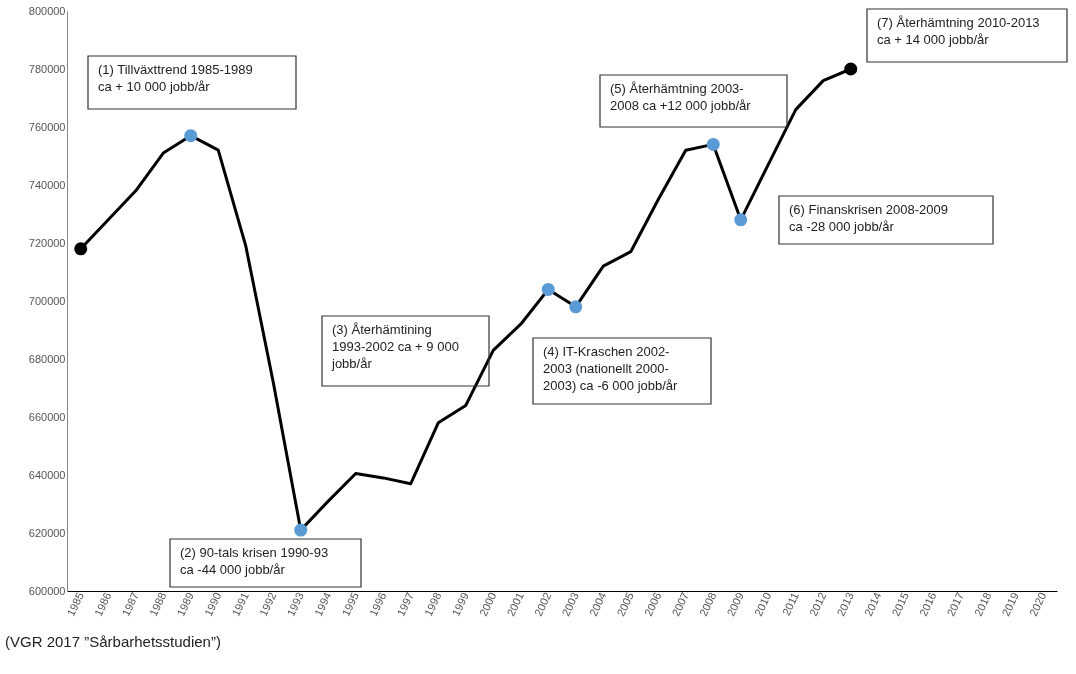 Image resolution: width=1076 pixels, height=674 pixels. What do you see at coordinates (395, 346) in the screenshot?
I see `annotation: (3) Återhämtining 1993-2002 ca + 9 000 jobb/år` at bounding box center [395, 346].